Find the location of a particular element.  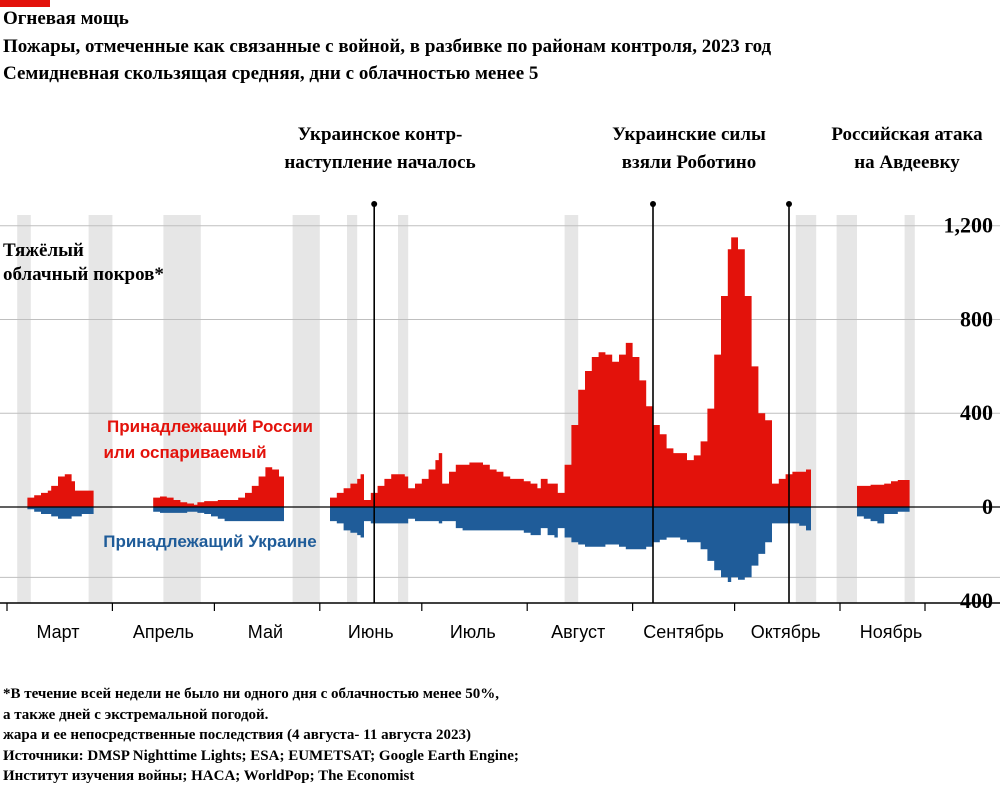

event-label: Украинские силы is located at coordinates (689, 134).